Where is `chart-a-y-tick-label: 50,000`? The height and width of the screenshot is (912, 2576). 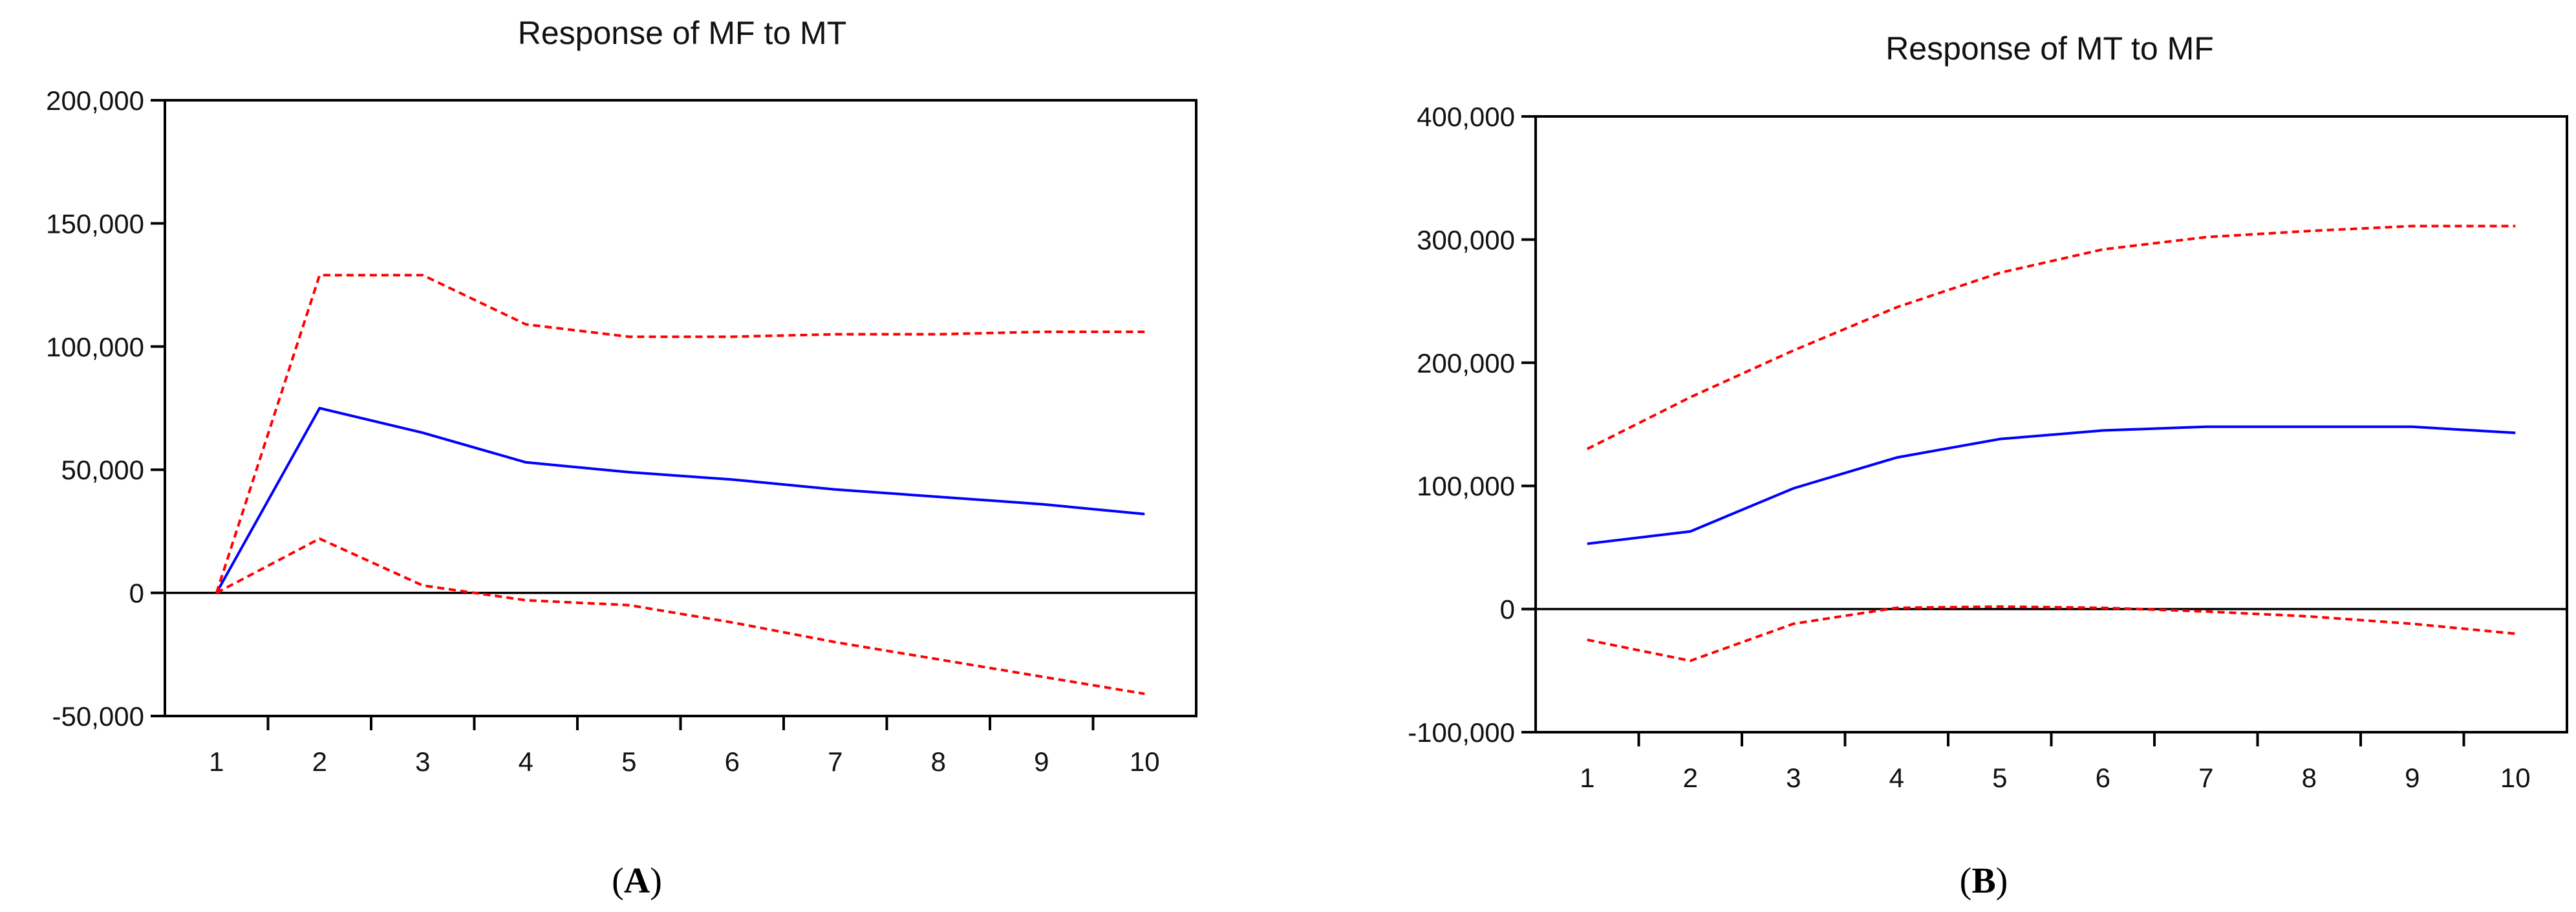 chart-a-y-tick-label: 50,000 is located at coordinates (102, 470).